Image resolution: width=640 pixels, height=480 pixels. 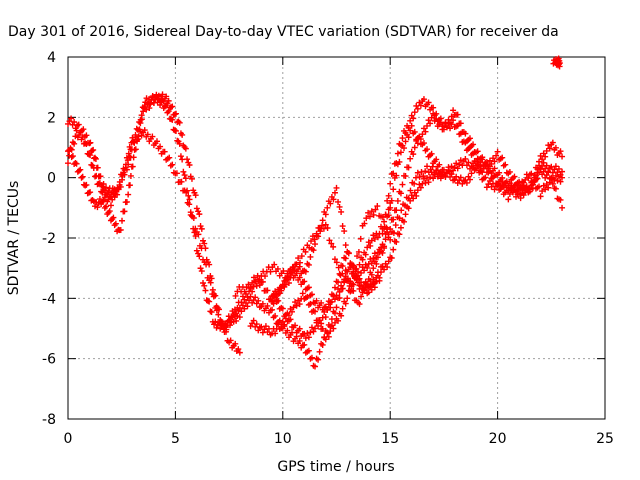 What do you see at coordinates (605, 439) in the screenshot?
I see `x-tick-label: 25` at bounding box center [605, 439].